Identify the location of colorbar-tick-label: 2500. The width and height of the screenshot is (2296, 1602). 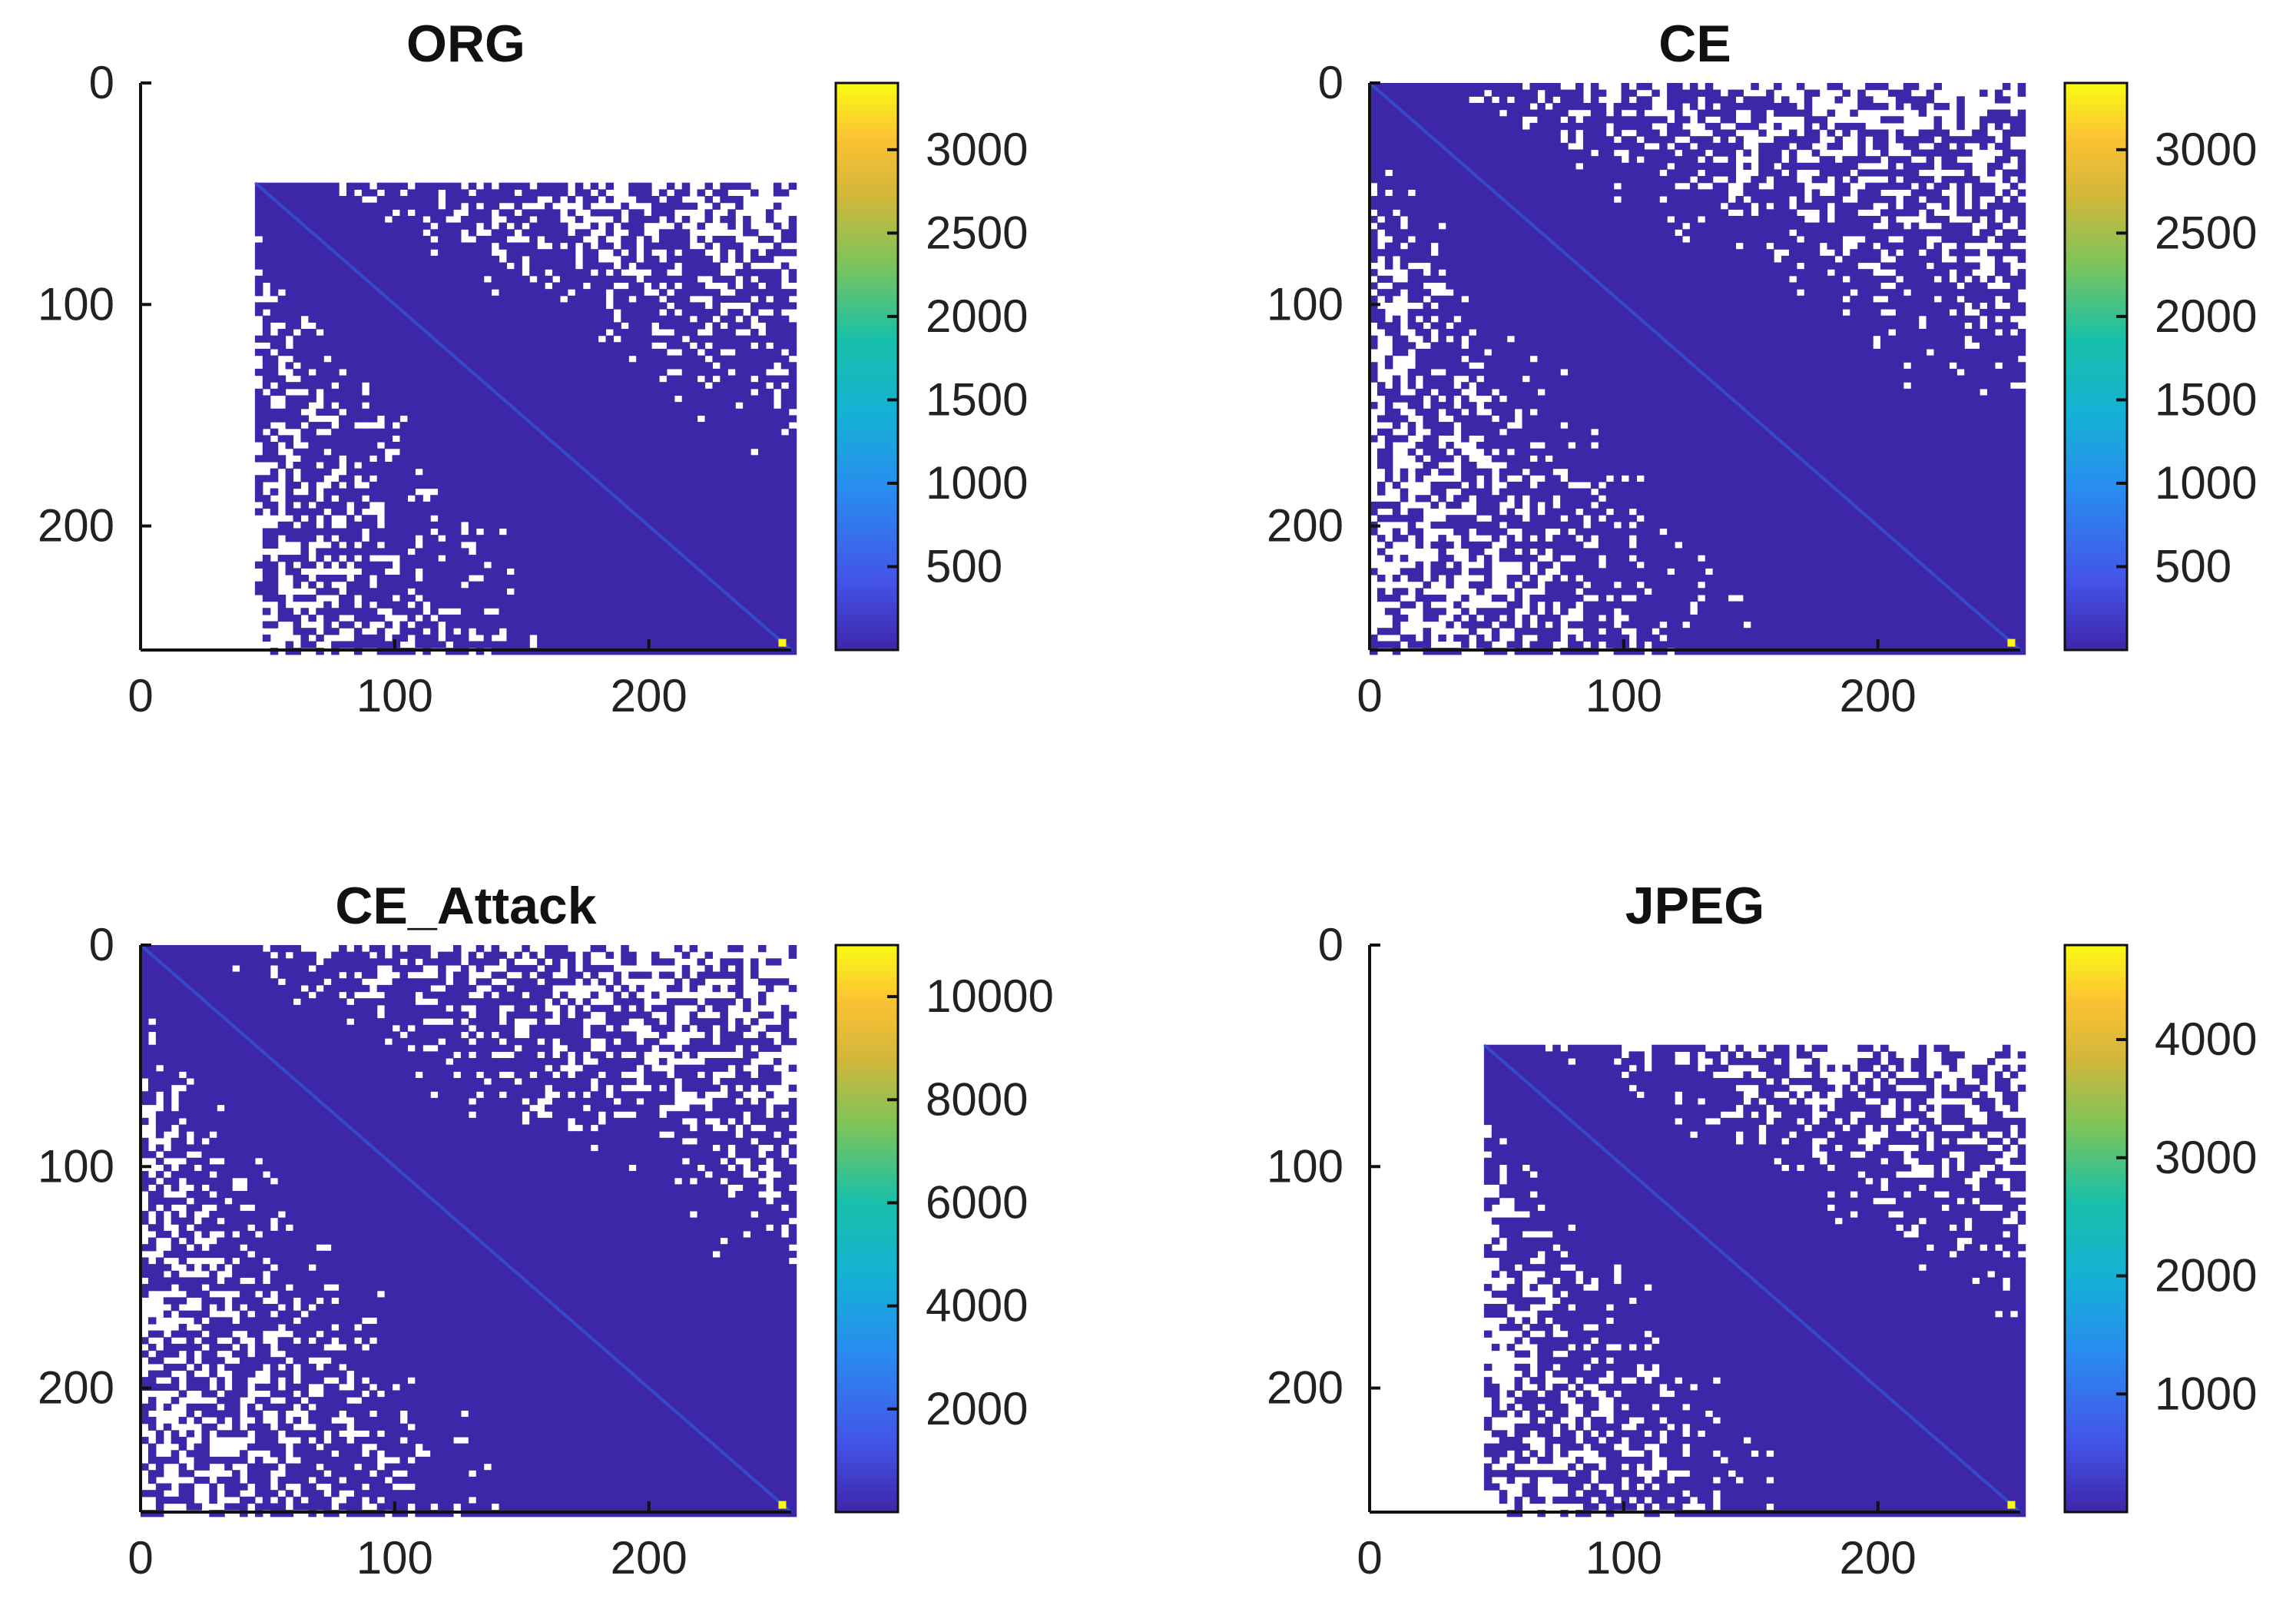
(977, 232).